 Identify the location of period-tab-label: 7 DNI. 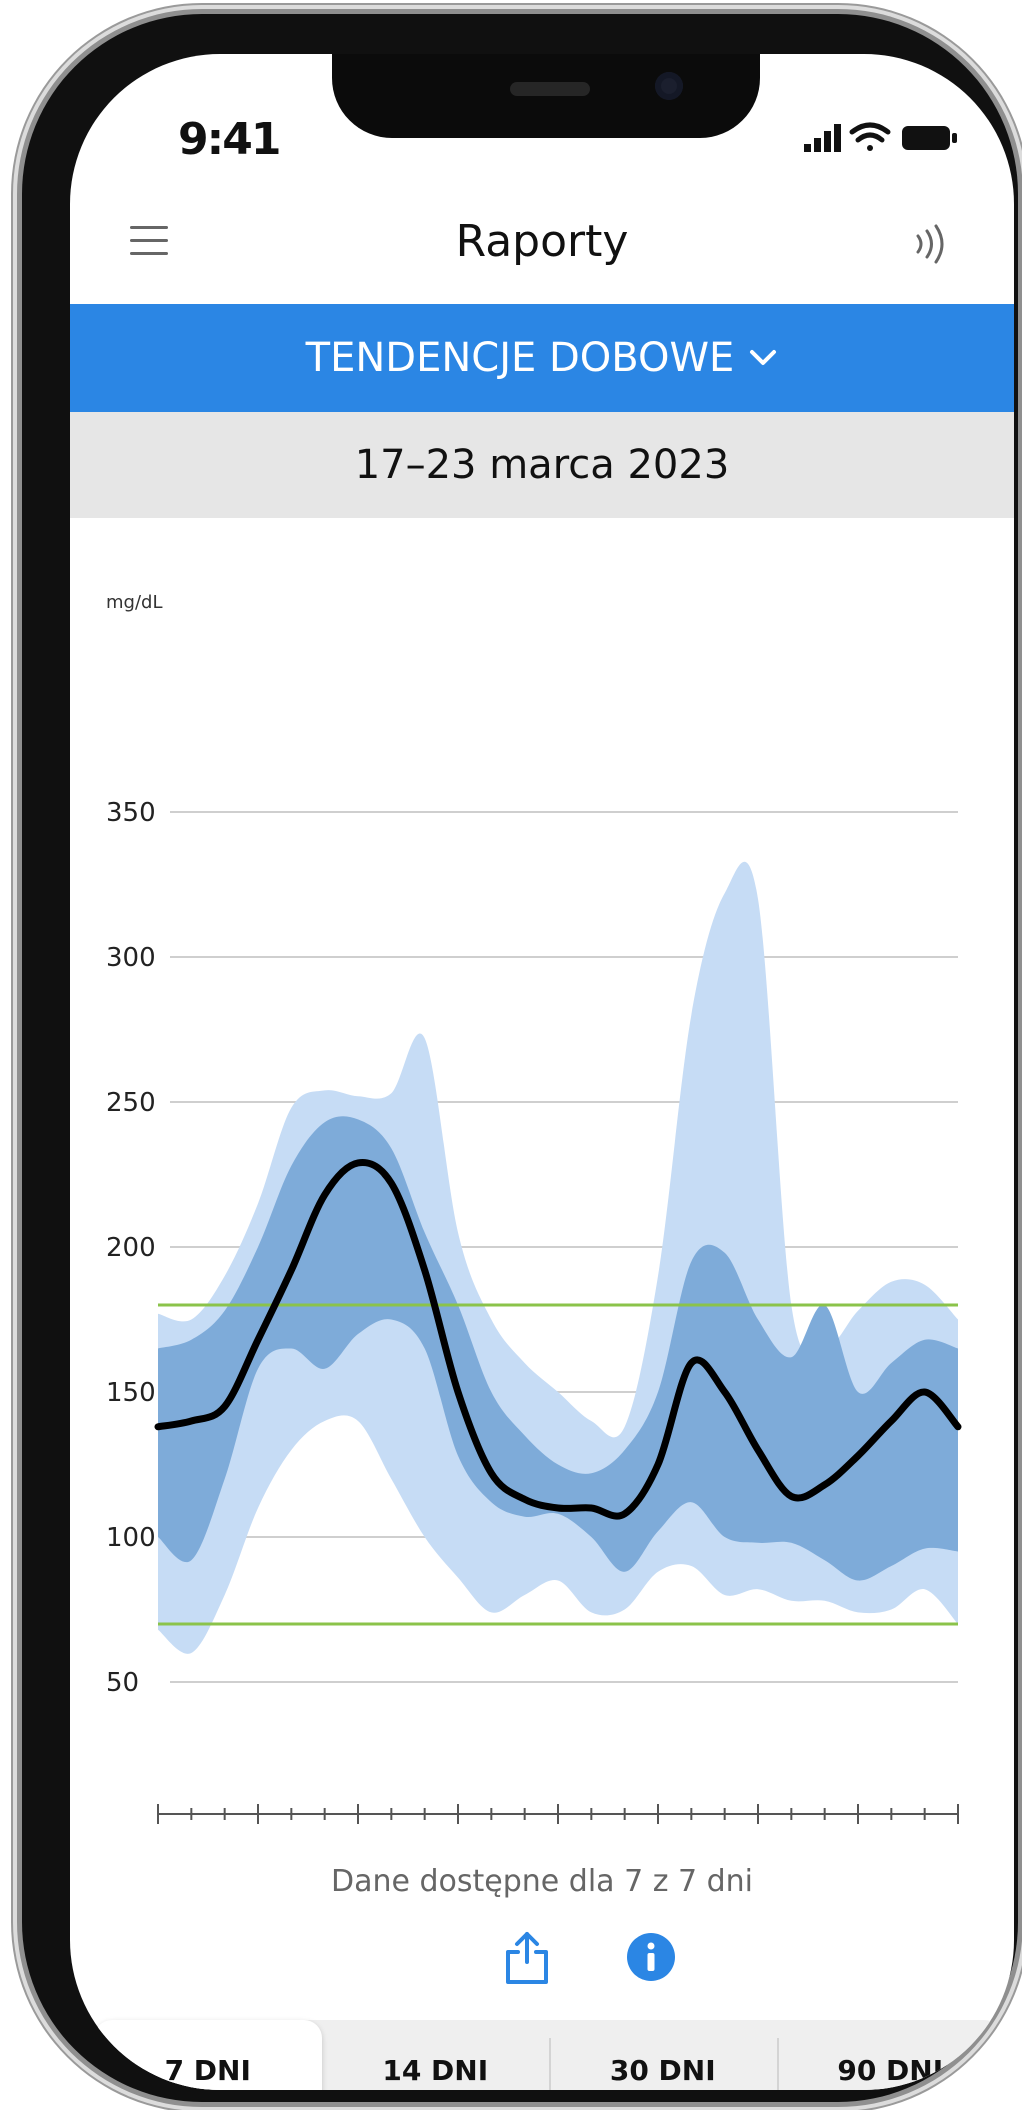
(207, 2070).